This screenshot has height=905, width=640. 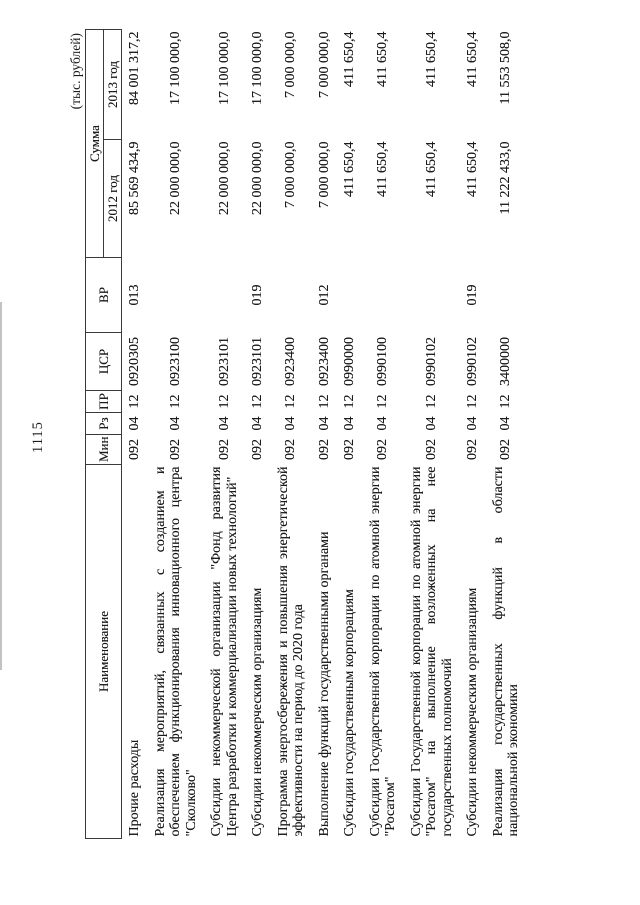 I want to click on cell-csr: 3400000, so click(x=506, y=361).